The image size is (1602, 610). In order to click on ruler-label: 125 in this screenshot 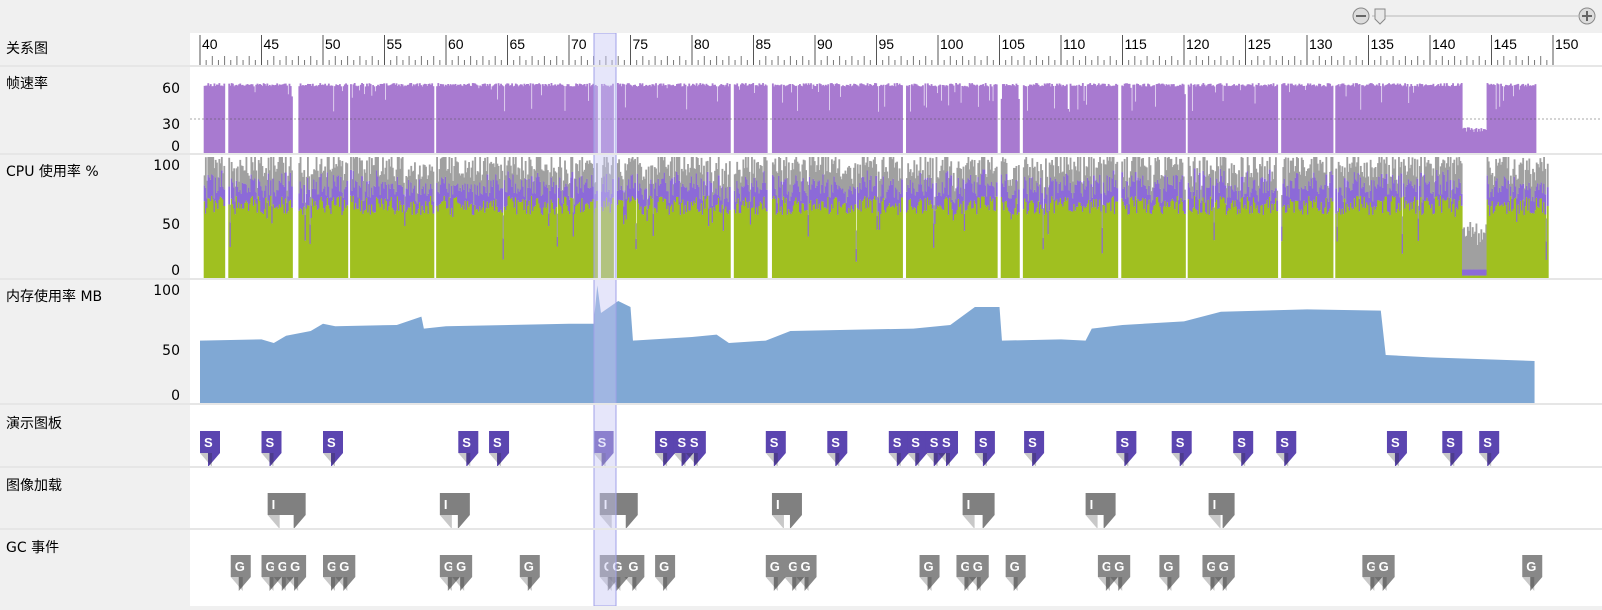, I will do `click(1260, 44)`.